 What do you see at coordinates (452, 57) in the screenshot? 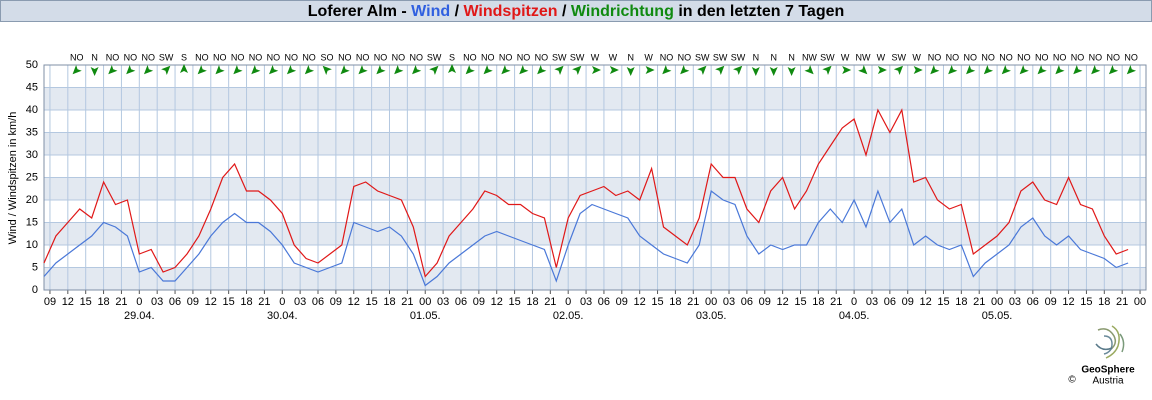
I see `direction-label: S` at bounding box center [452, 57].